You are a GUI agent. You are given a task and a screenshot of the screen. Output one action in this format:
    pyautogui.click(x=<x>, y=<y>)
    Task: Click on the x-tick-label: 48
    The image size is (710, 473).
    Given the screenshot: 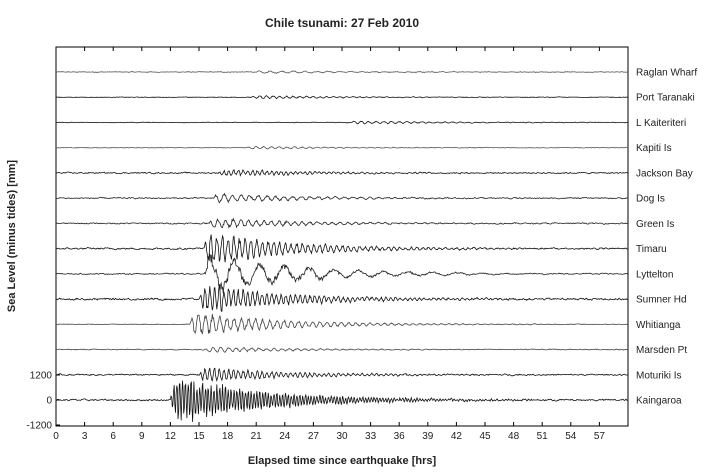 What is the action you would take?
    pyautogui.click(x=514, y=436)
    